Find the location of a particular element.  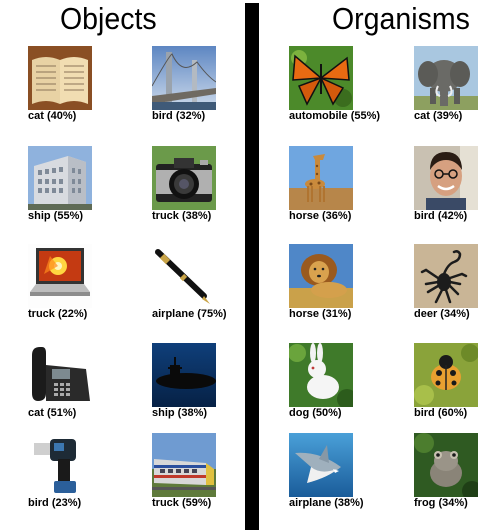

organism-label: cat (39%) is located at coordinates (438, 116).